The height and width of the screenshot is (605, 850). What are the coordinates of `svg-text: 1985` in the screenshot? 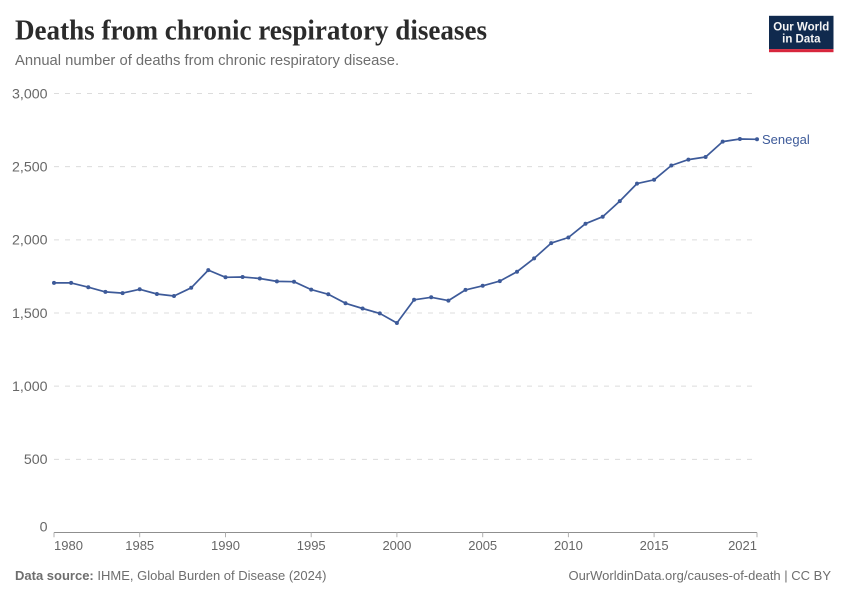 It's located at (139, 545).